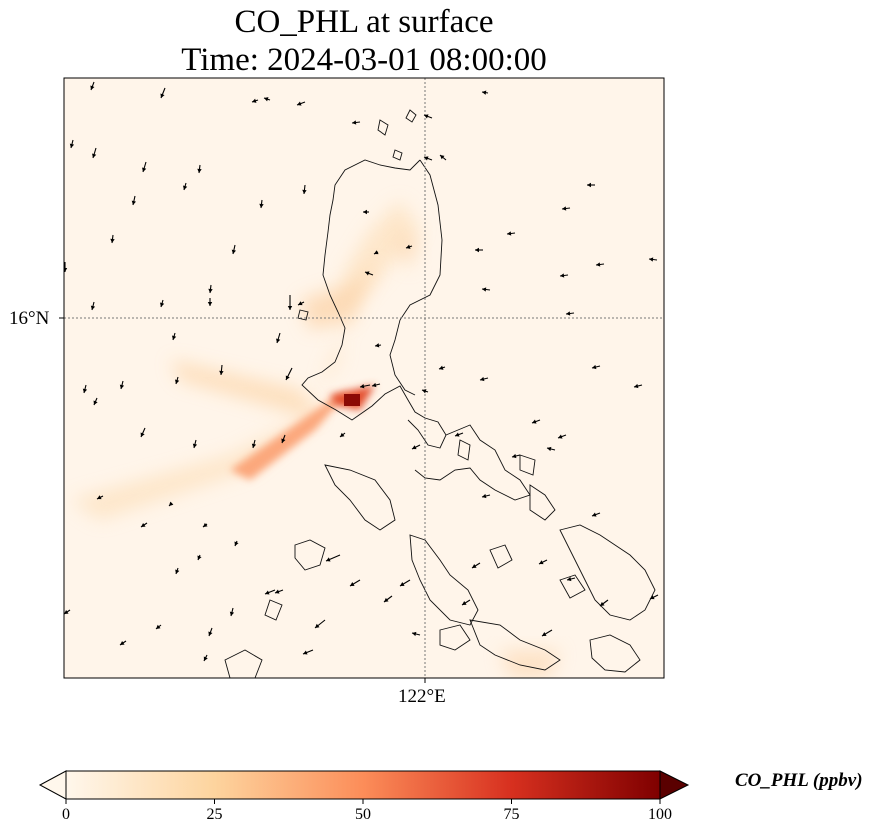 The height and width of the screenshot is (836, 885). Describe the element at coordinates (363, 801) in the screenshot. I see `colorbar-ticks` at that location.